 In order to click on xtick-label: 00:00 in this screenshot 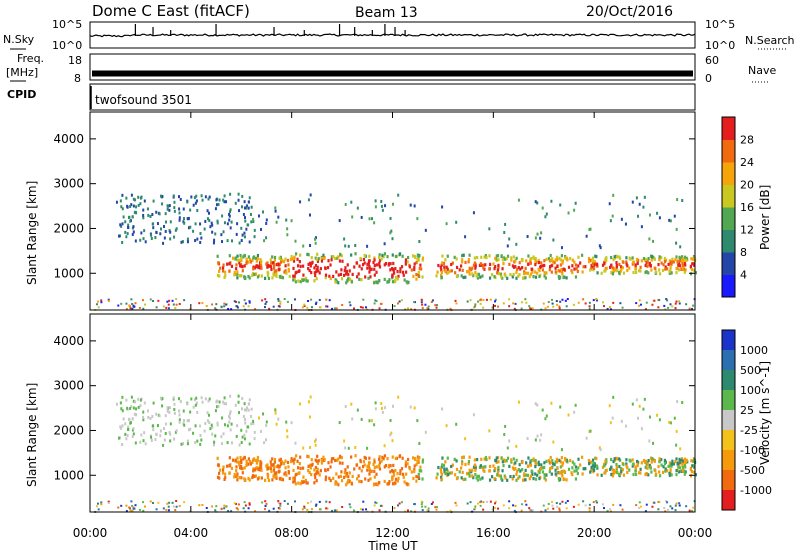, I will do `click(90, 533)`.